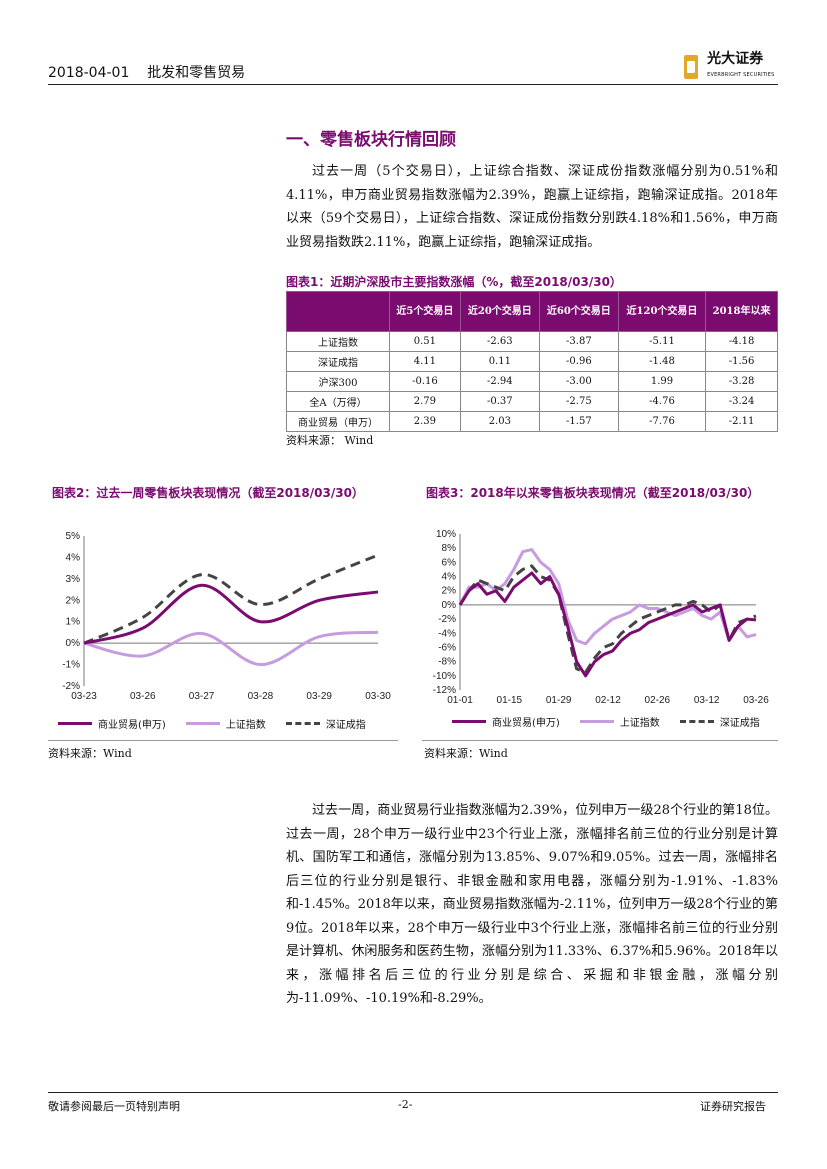 This screenshot has height=1169, width=827. What do you see at coordinates (741, 361) in the screenshot?
I see `table-cell: -1.56` at bounding box center [741, 361].